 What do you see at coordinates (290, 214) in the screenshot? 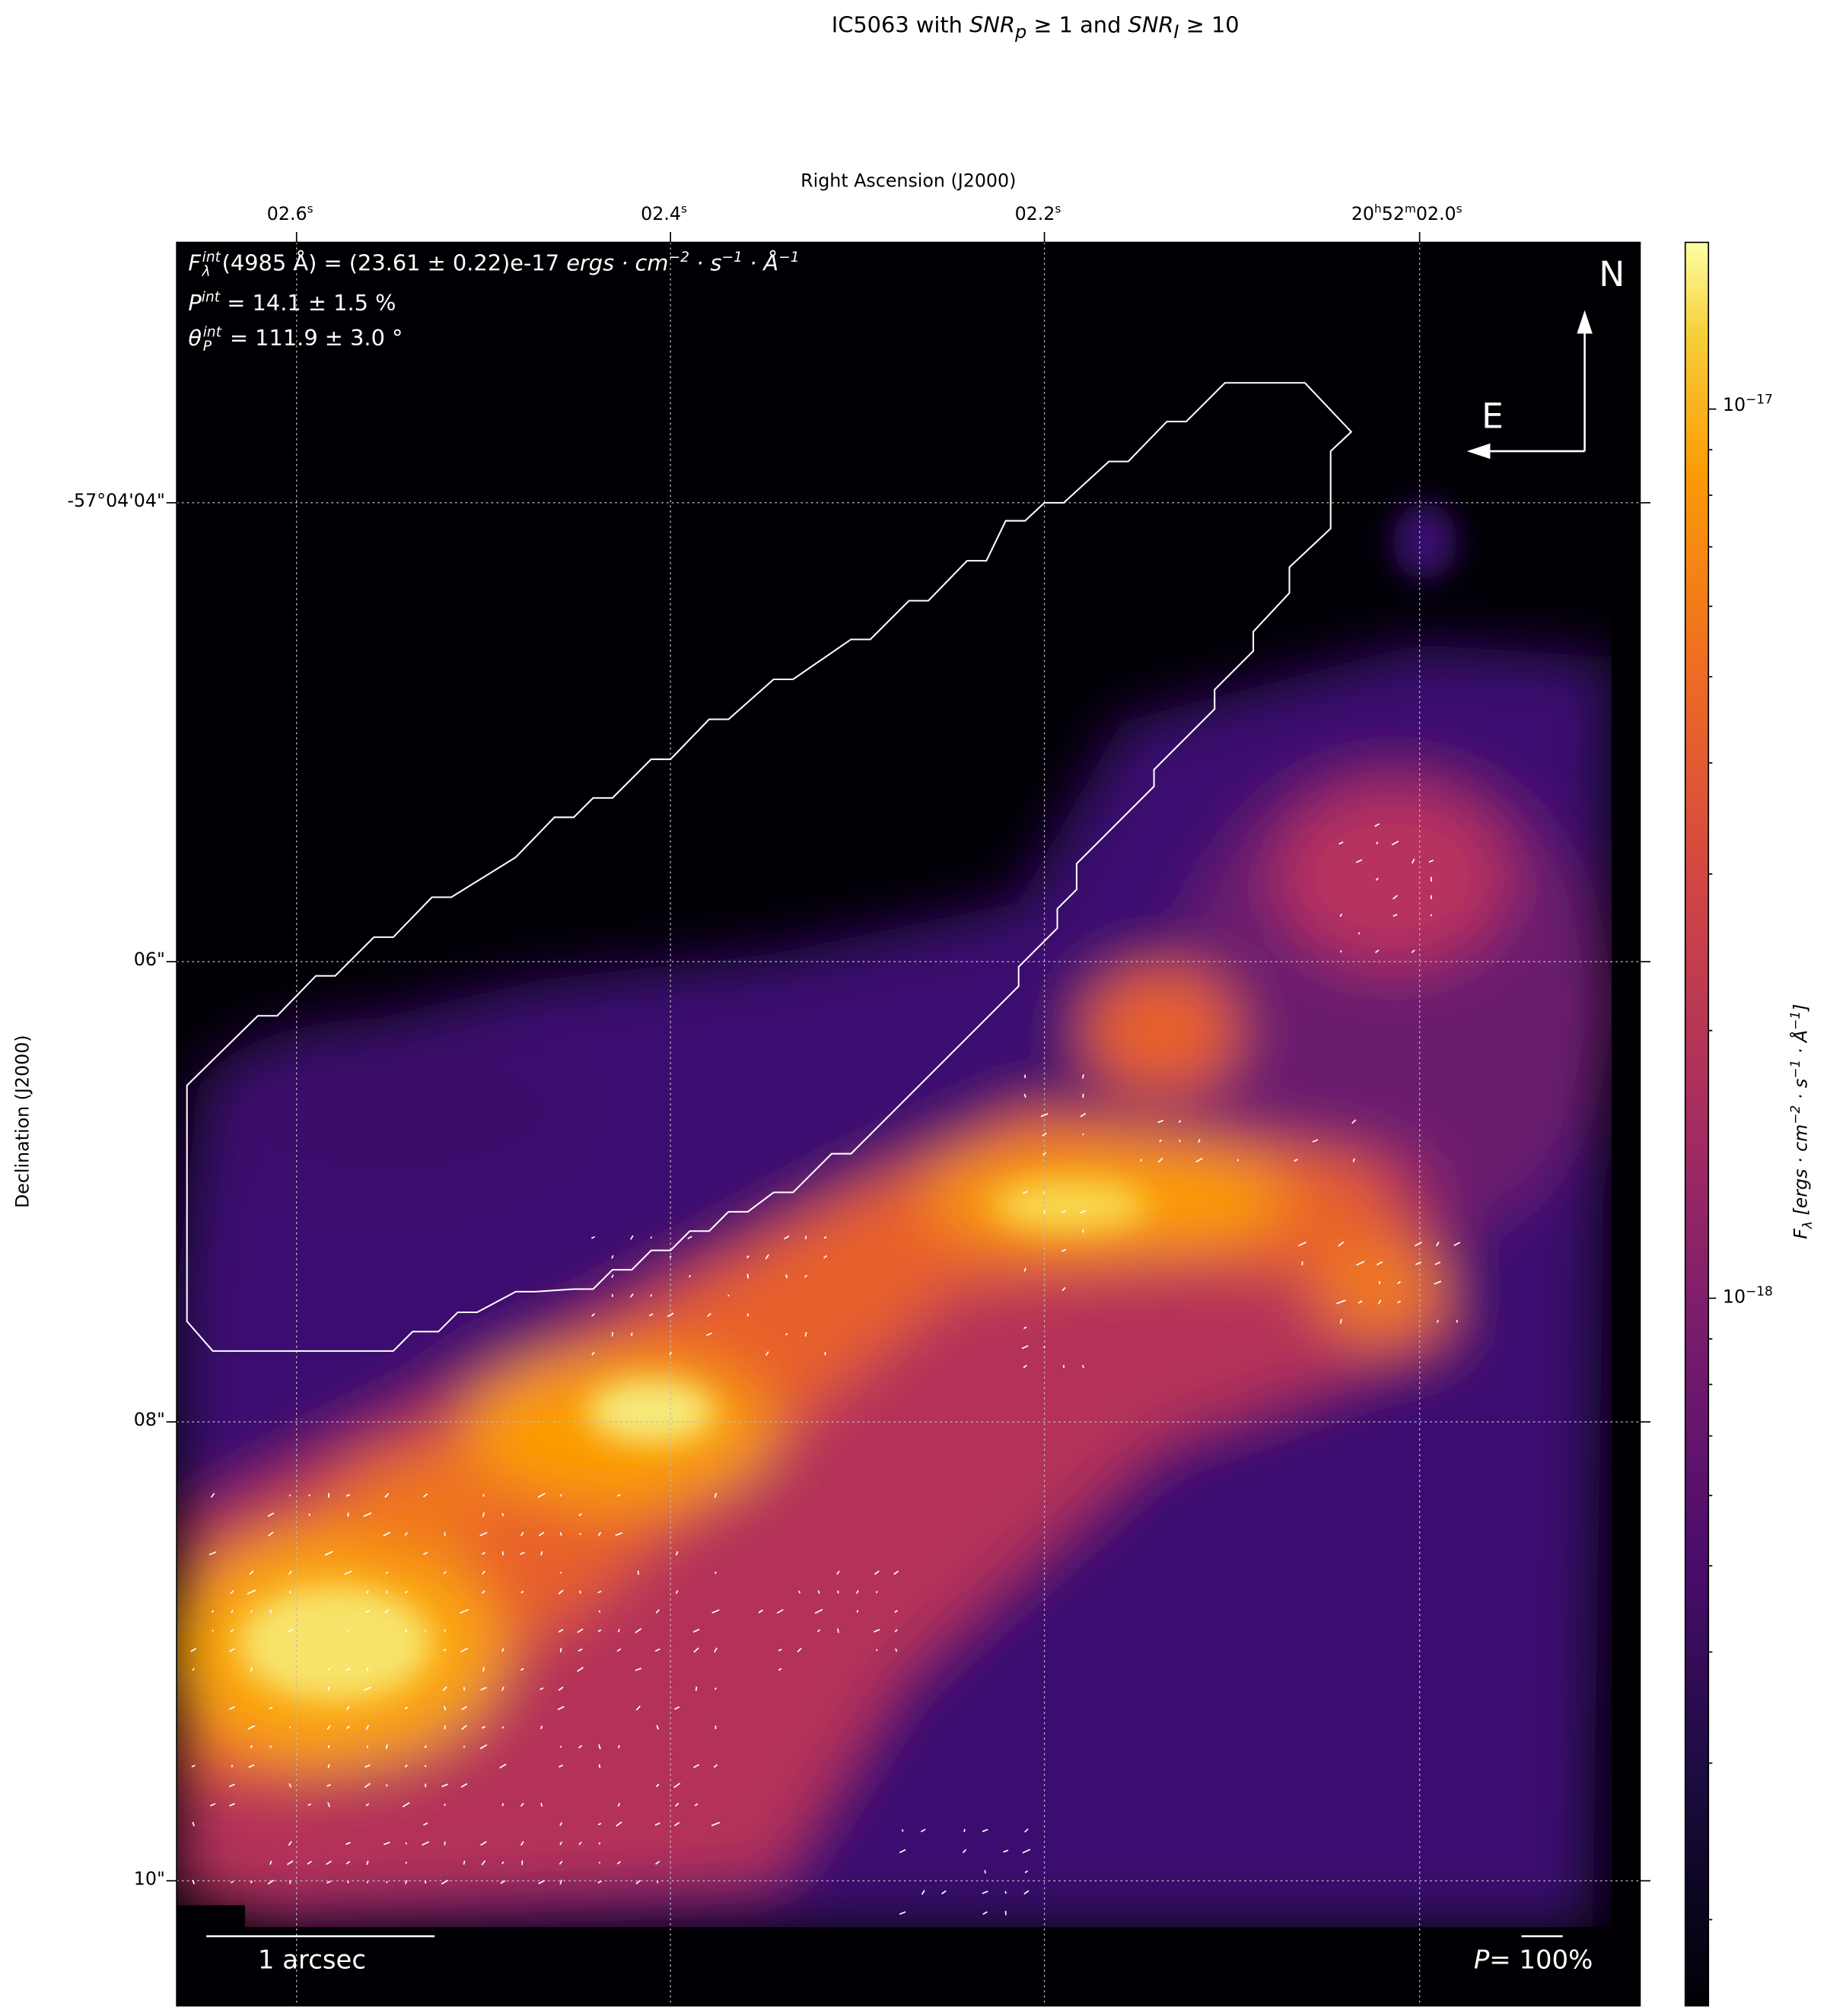
I see `x-tick-label: 02.6s` at bounding box center [290, 214].